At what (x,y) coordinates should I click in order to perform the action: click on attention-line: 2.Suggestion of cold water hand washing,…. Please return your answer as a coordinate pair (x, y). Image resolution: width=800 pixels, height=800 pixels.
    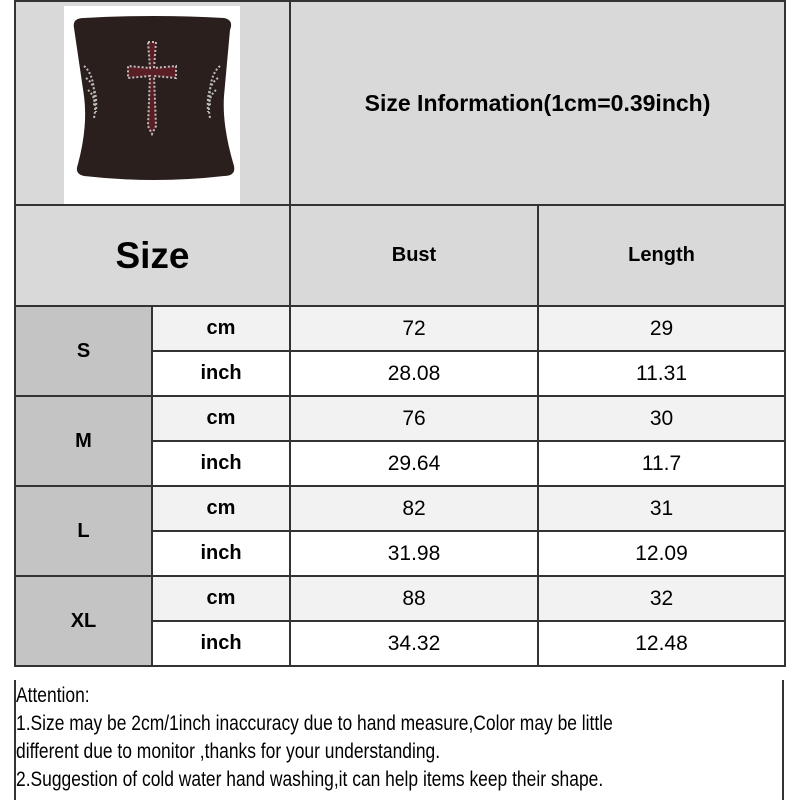
    Looking at the image, I should click on (310, 779).